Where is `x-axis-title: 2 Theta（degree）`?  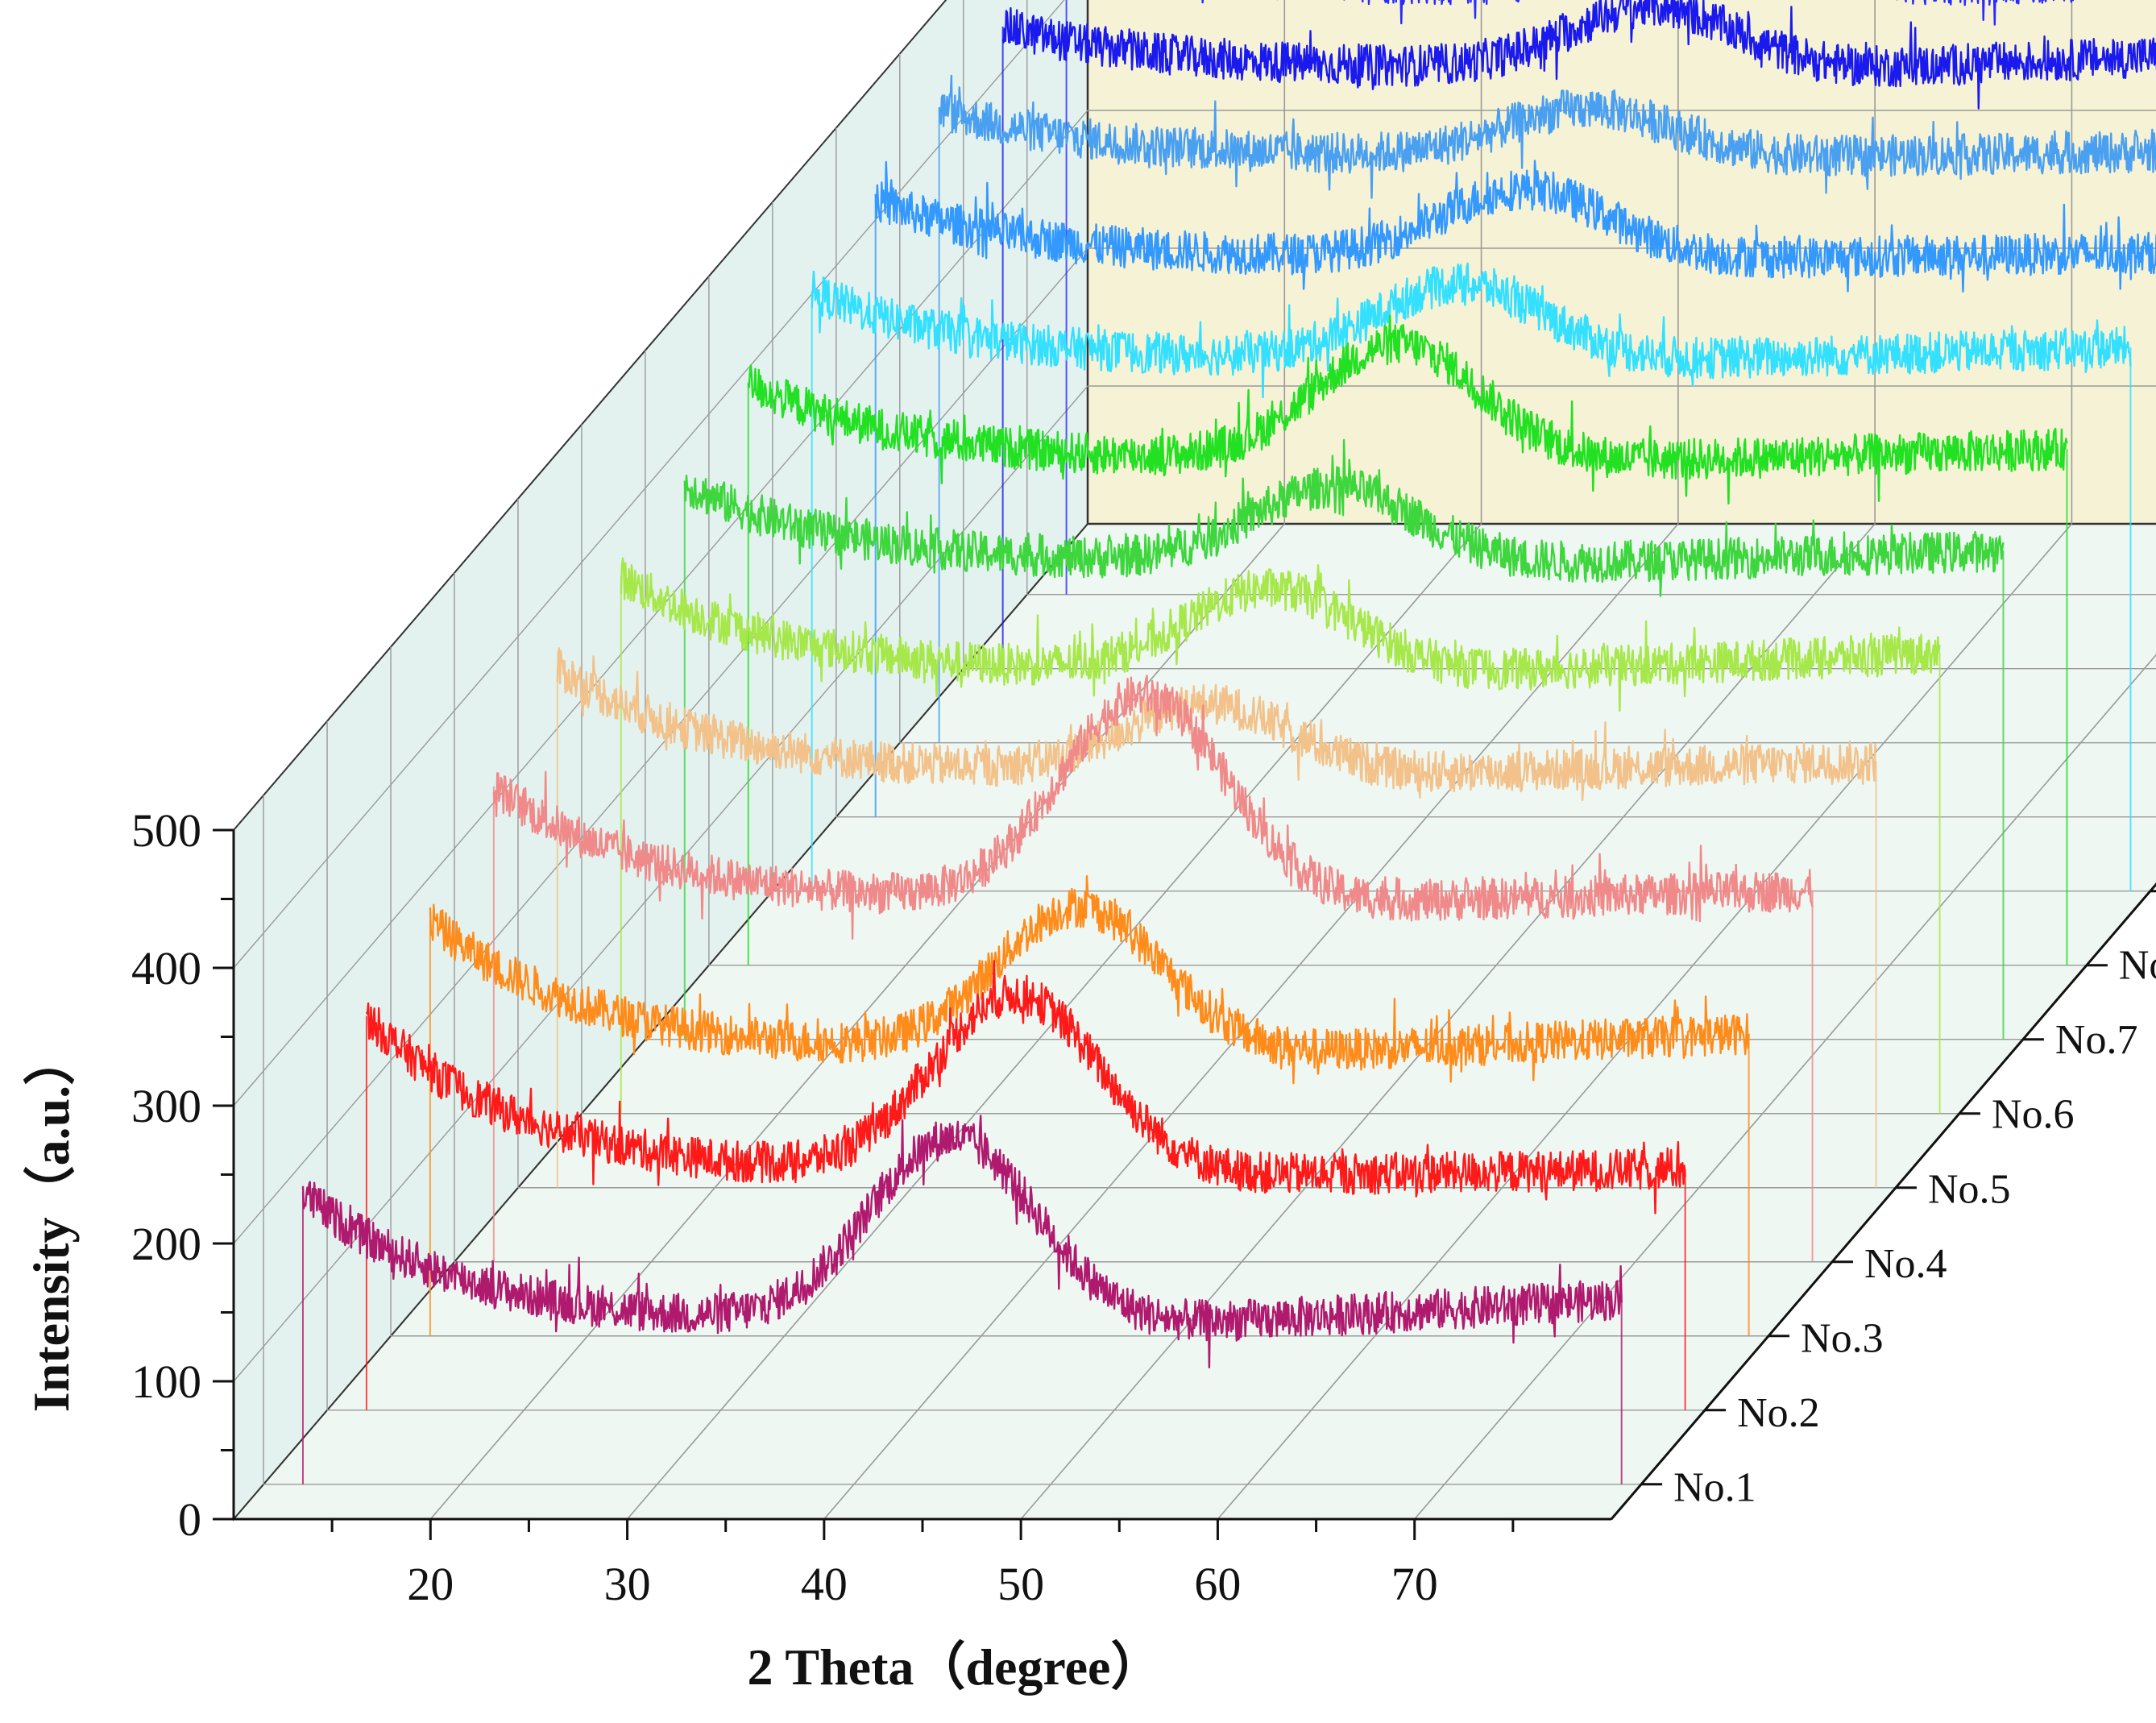
x-axis-title: 2 Theta（degree） is located at coordinates (956, 1667).